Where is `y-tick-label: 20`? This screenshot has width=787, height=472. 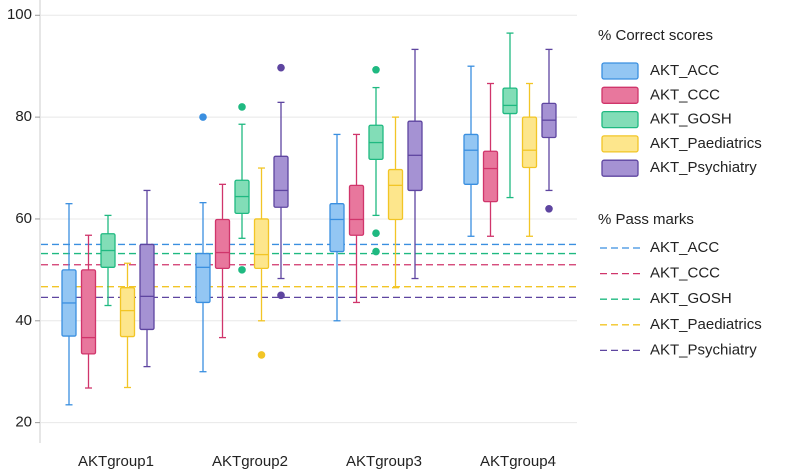
y-tick-label: 20 is located at coordinates (23, 422).